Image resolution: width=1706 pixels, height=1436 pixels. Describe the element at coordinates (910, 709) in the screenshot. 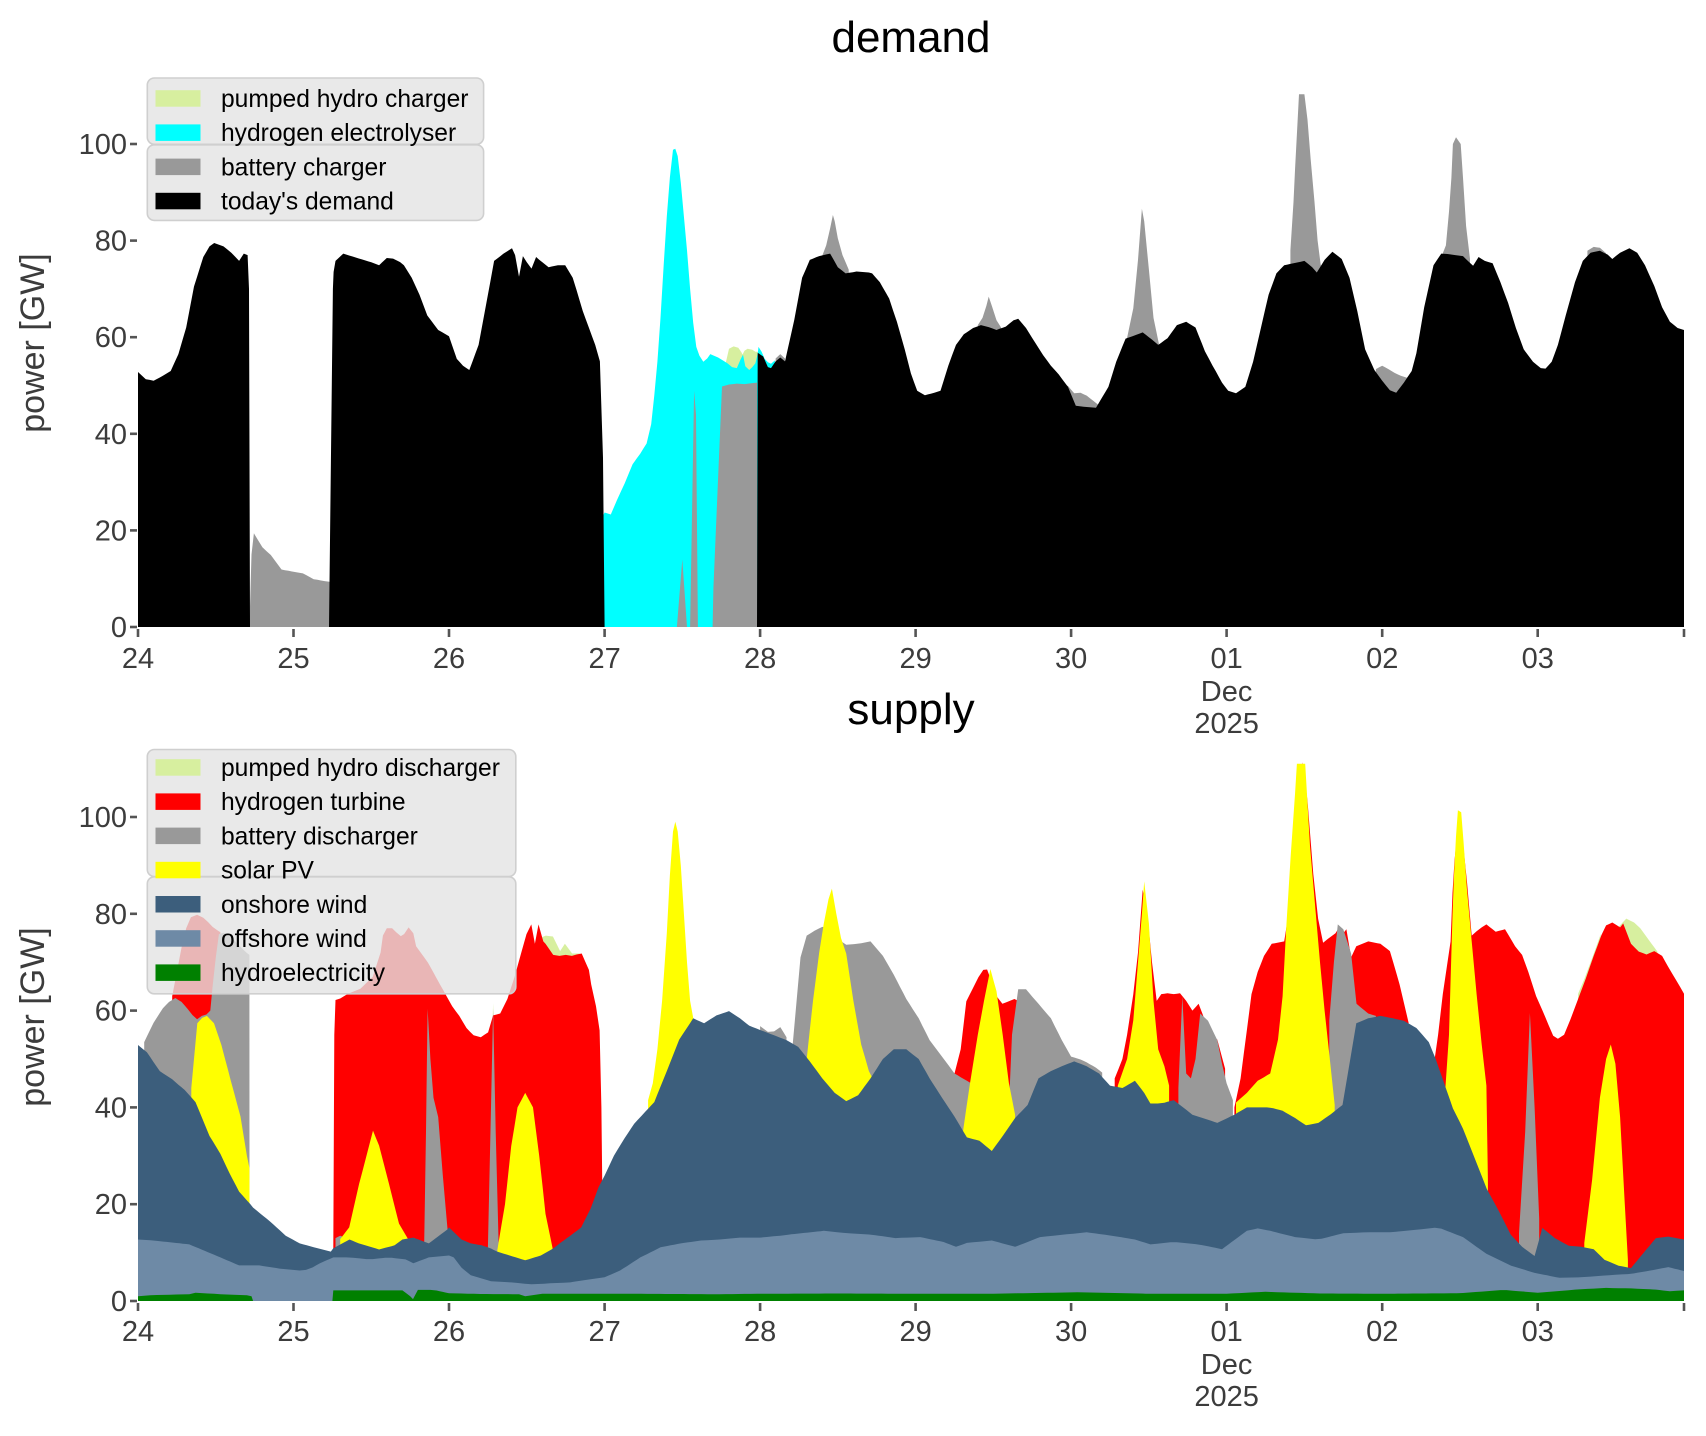

I see `svg-text: supply` at that location.